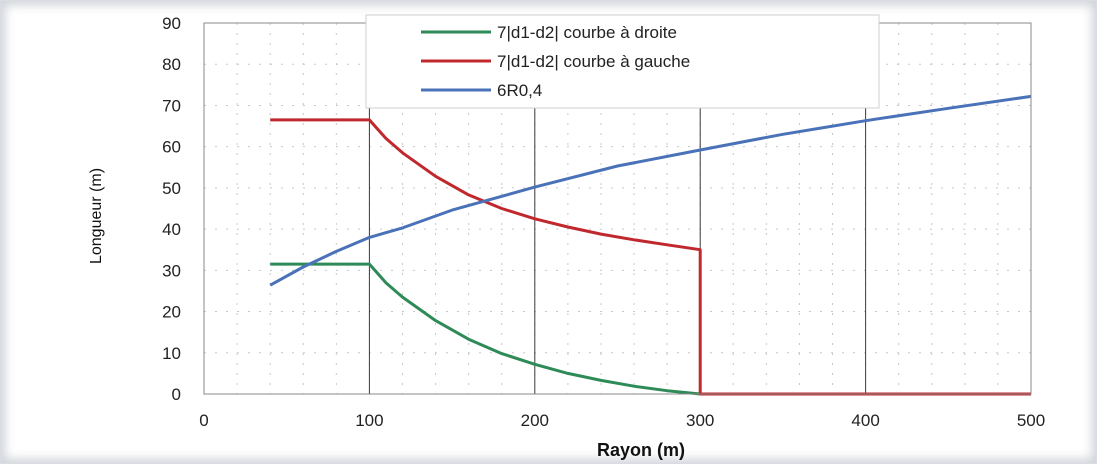 This screenshot has width=1097, height=465. What do you see at coordinates (171, 312) in the screenshot?
I see `y-tick-label: 20` at bounding box center [171, 312].